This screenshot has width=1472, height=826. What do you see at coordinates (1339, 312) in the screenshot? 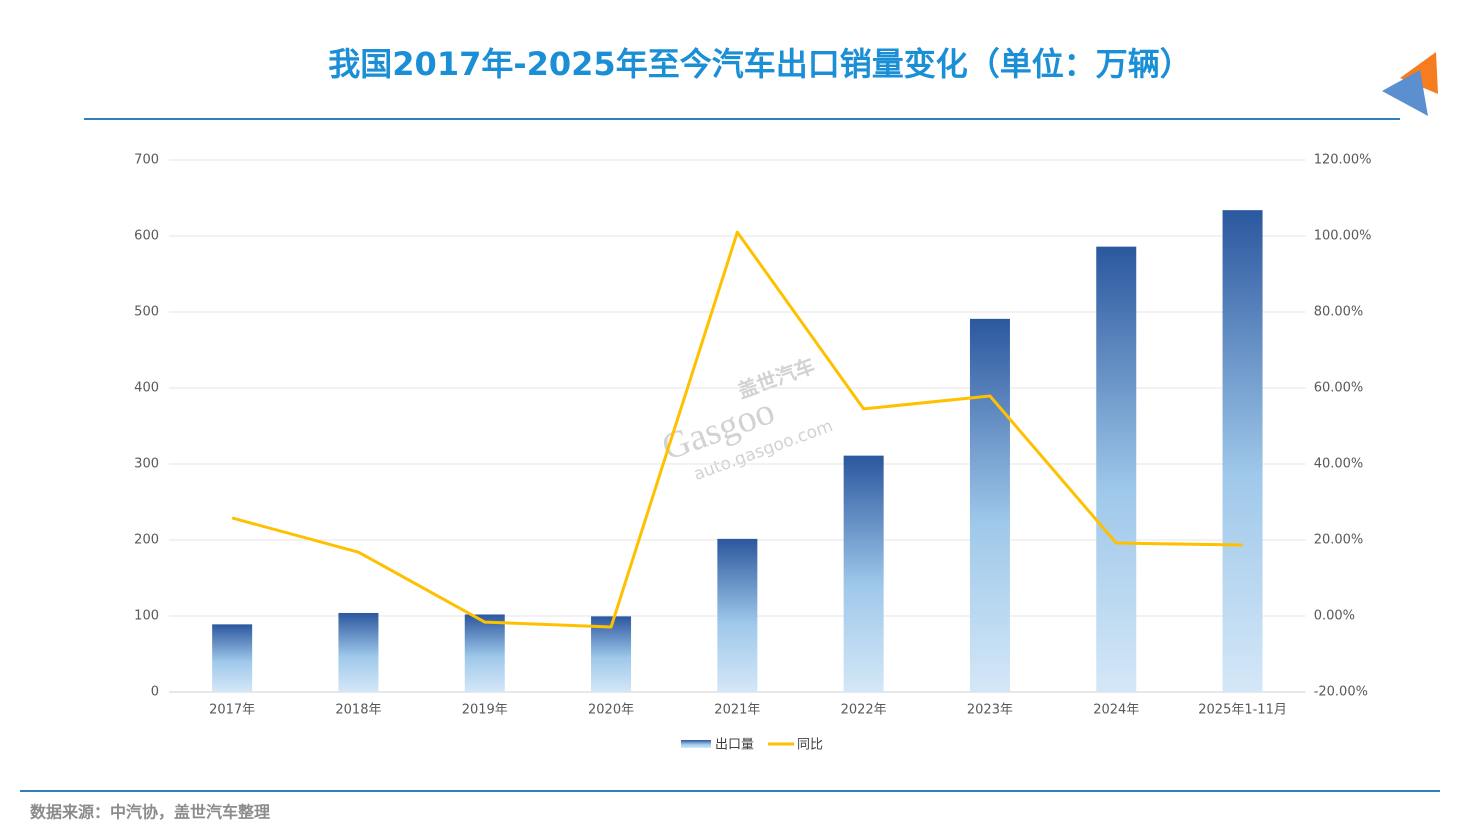
I see `y2-tick-label: 80.00%` at bounding box center [1339, 312].